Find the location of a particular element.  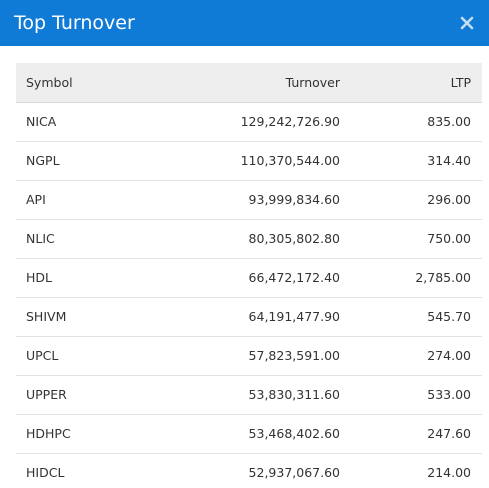

cell-symbol: NICA is located at coordinates (41, 121).